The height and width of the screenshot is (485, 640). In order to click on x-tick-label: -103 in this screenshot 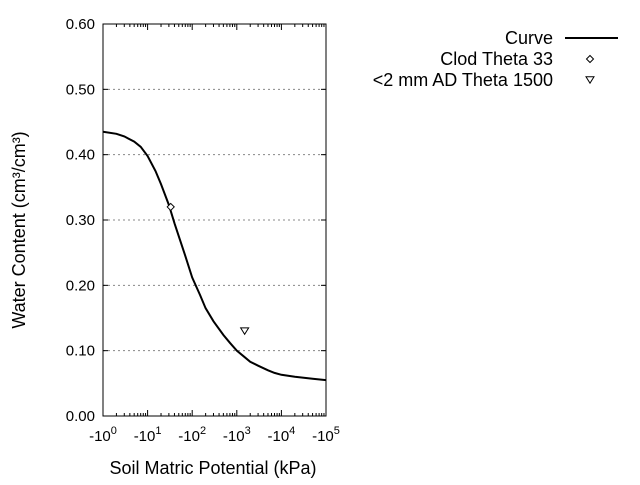, I will do `click(237, 435)`.